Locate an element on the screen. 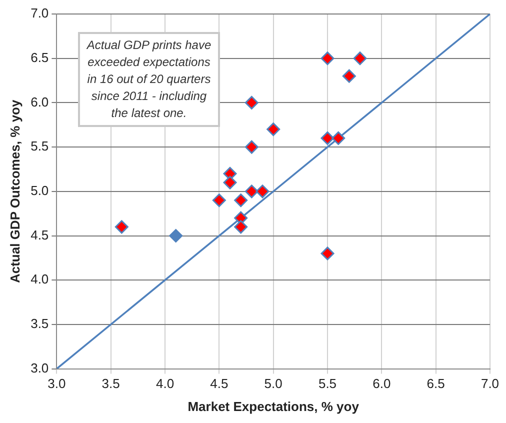 The height and width of the screenshot is (423, 506). y-tick-label: 6.5 is located at coordinates (39, 57).